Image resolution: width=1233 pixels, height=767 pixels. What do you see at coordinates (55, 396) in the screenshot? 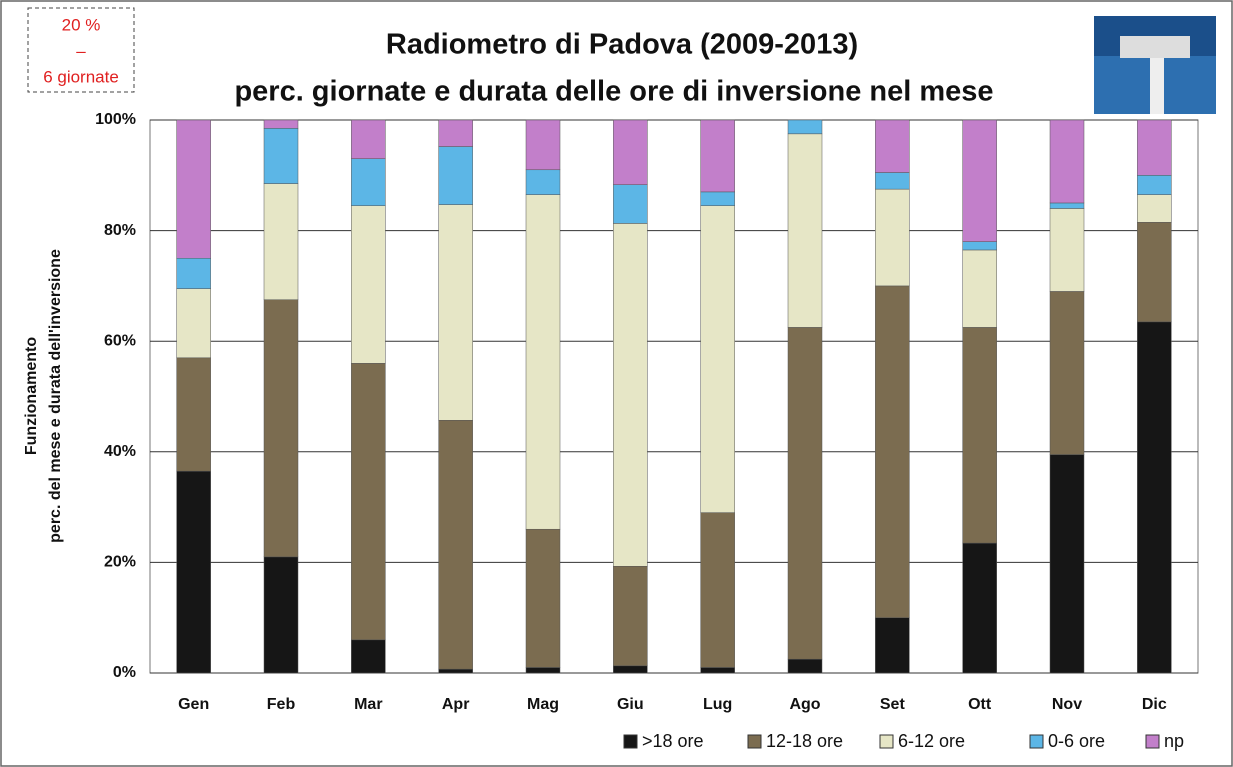
I see `y-axis-label: perc. del mese e durata dell'inversione` at bounding box center [55, 396].